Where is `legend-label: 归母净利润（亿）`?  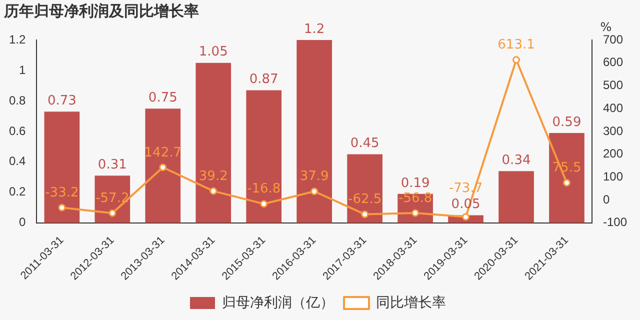
legend-label: 归母净利润（亿） is located at coordinates (278, 302).